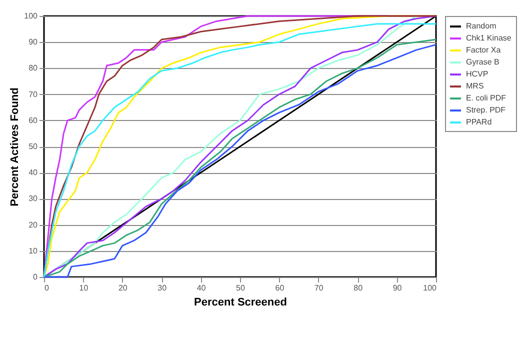 The height and width of the screenshot is (342, 525). I want to click on legend-label: Factor Xa, so click(484, 50).